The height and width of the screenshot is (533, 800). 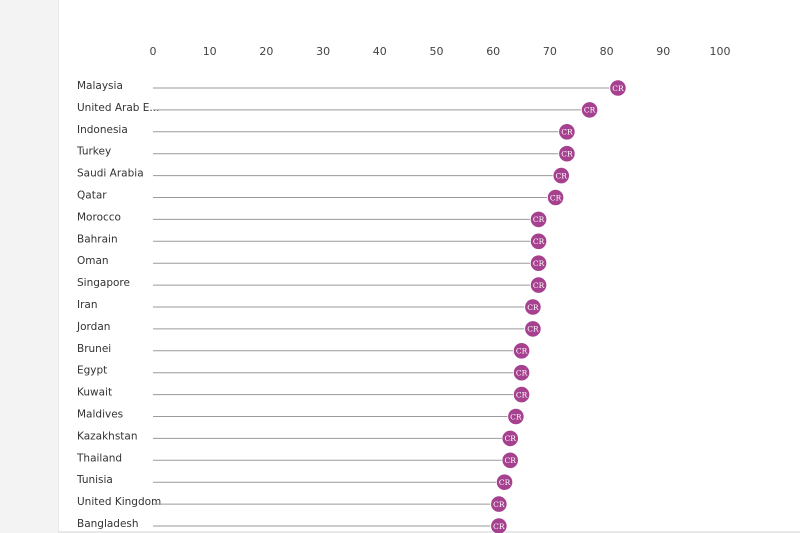 What do you see at coordinates (607, 51) in the screenshot?
I see `x-tick-label: 80` at bounding box center [607, 51].